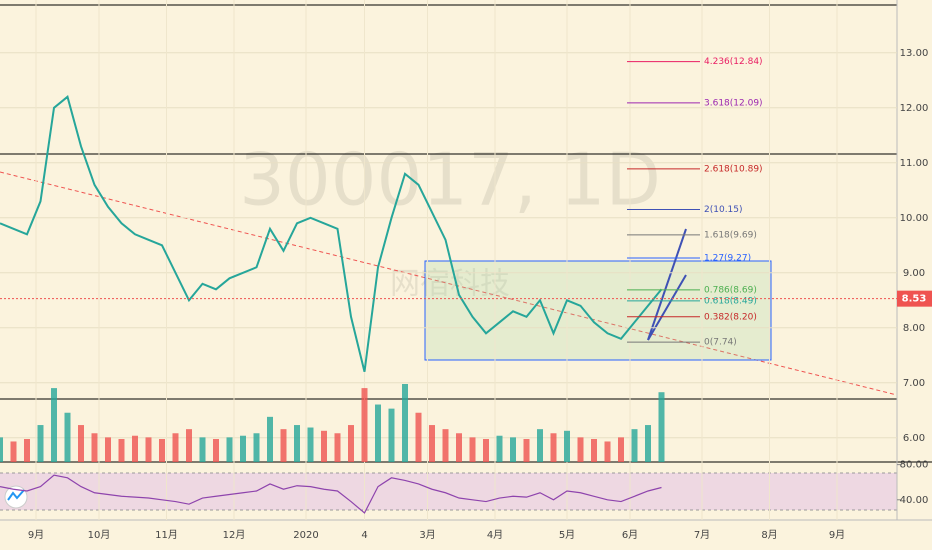 The height and width of the screenshot is (550, 932). What do you see at coordinates (733, 103) in the screenshot?
I see `fib-label: 3.618(12.09)` at bounding box center [733, 103].